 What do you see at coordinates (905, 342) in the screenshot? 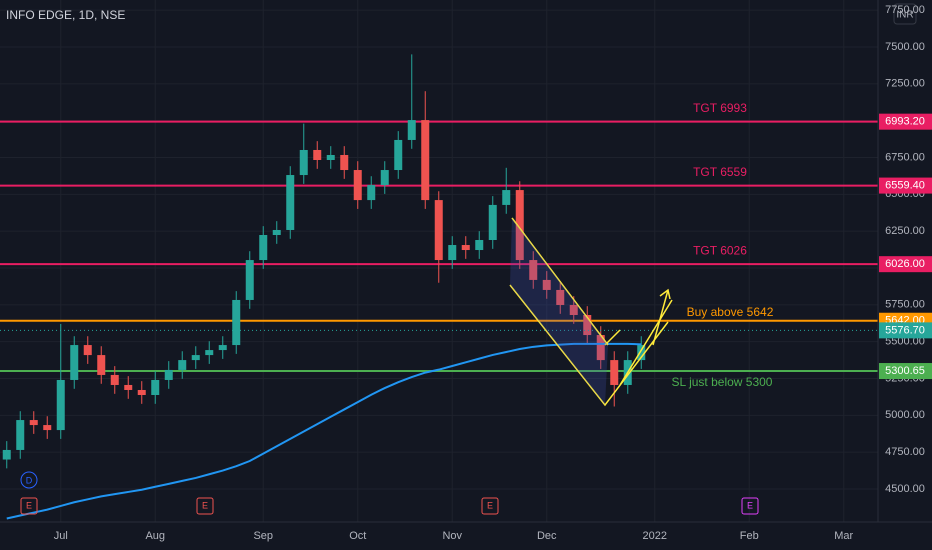
I see `y-tick-label: 5500.00` at bounding box center [905, 342].